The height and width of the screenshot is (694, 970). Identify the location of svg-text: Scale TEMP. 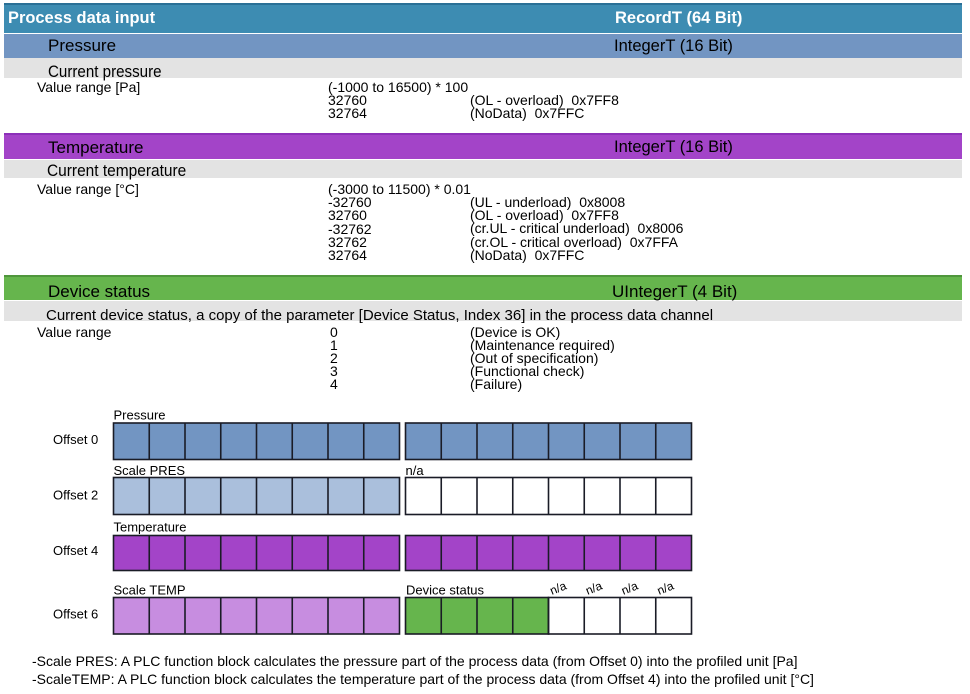
(150, 590).